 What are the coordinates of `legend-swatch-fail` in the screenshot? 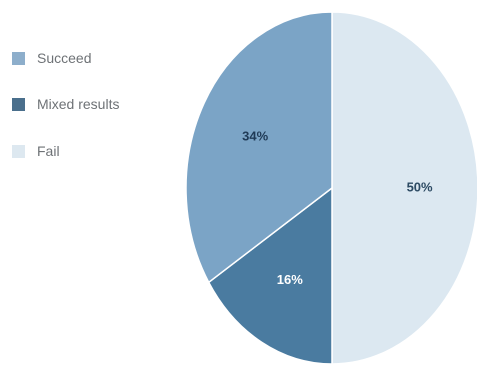 It's located at (18, 151).